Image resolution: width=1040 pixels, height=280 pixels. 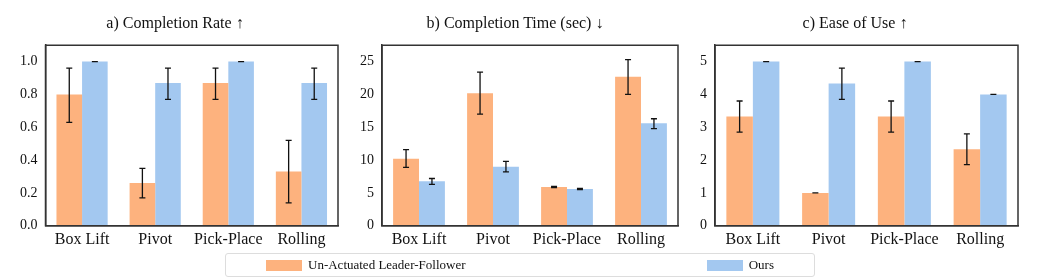 I want to click on y-tick-label: 10, so click(x=367, y=159).